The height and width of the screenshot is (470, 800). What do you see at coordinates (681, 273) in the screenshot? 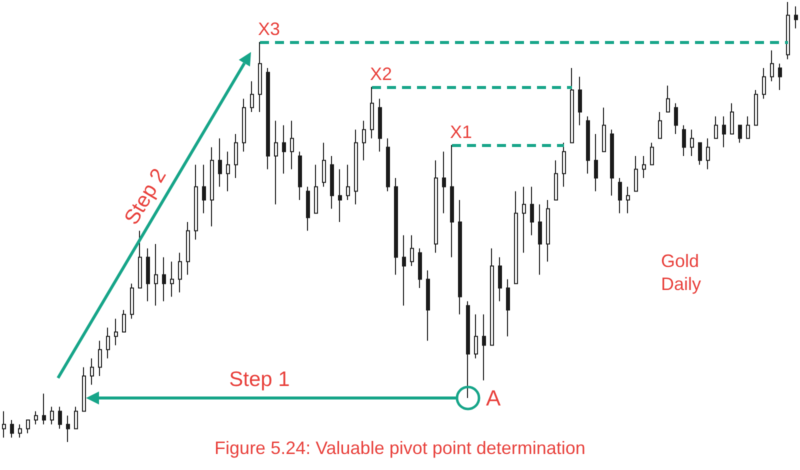
I see `annotation: Gold Daily` at bounding box center [681, 273].